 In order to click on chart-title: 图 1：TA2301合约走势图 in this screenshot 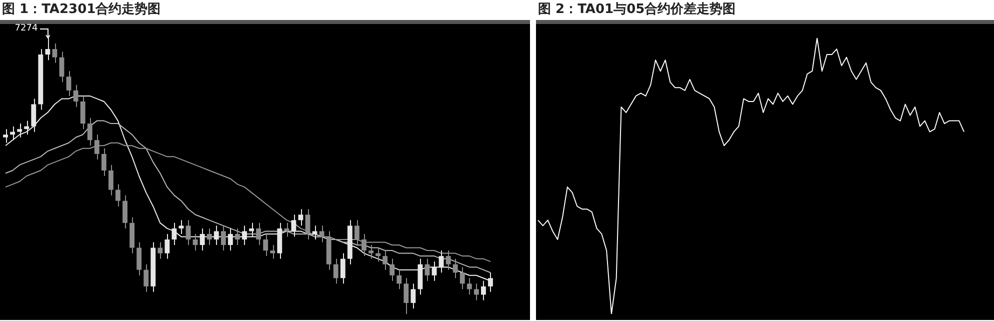, I will do `click(265, 12)`.